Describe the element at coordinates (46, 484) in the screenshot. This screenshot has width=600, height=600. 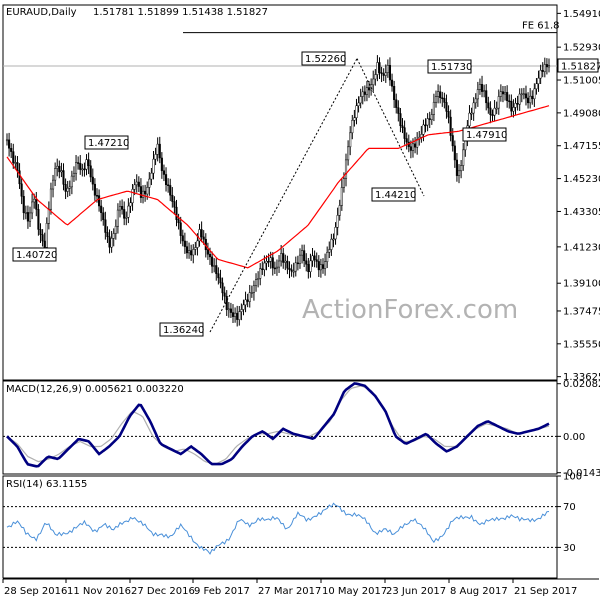
I see `rsi-title: RSI(14) 63.1155` at that location.